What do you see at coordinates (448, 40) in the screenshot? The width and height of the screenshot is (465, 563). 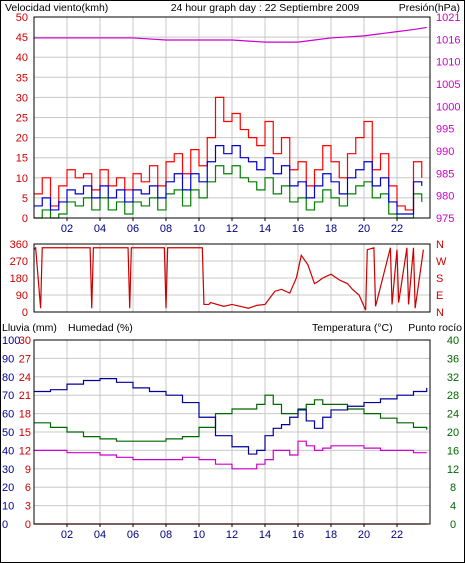 I see `pressure-ytick-label: 1016` at bounding box center [448, 40].